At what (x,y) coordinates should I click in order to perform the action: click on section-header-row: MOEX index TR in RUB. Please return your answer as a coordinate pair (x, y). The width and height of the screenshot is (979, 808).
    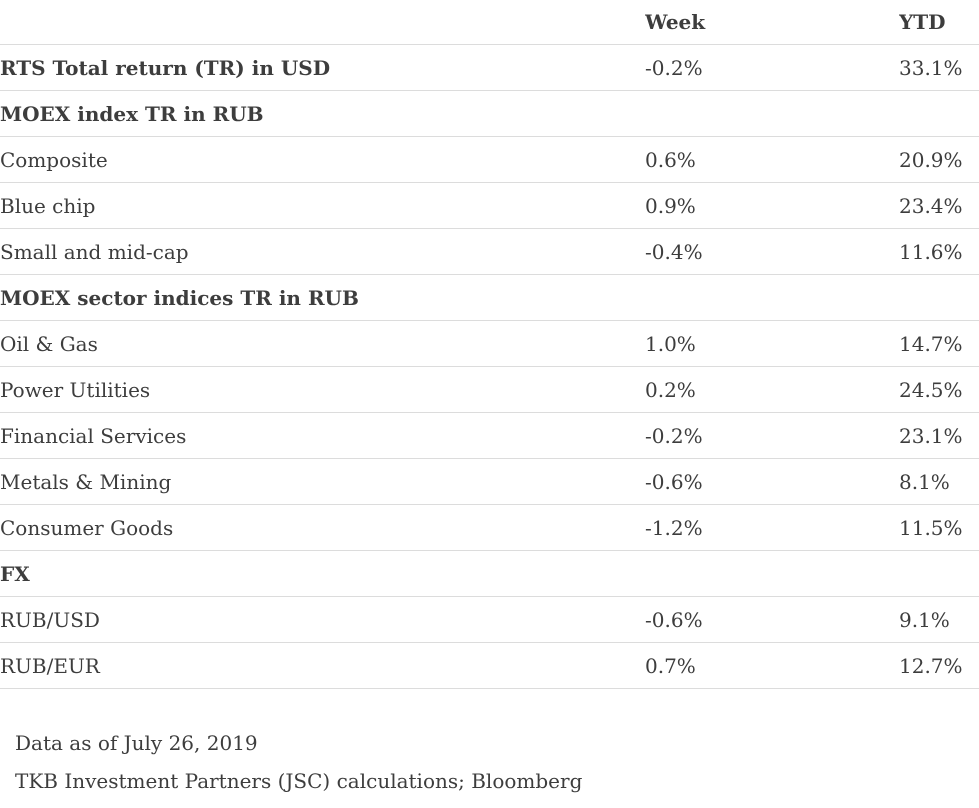
    Looking at the image, I should click on (489, 113).